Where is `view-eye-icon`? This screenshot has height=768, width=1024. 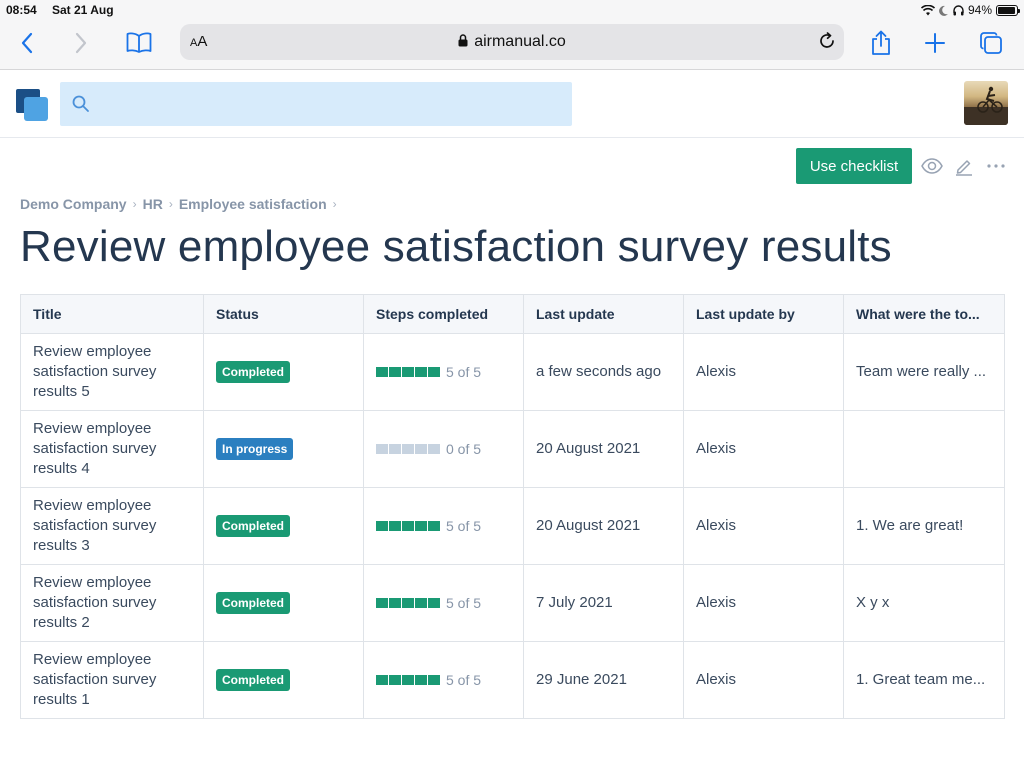 view-eye-icon is located at coordinates (932, 166).